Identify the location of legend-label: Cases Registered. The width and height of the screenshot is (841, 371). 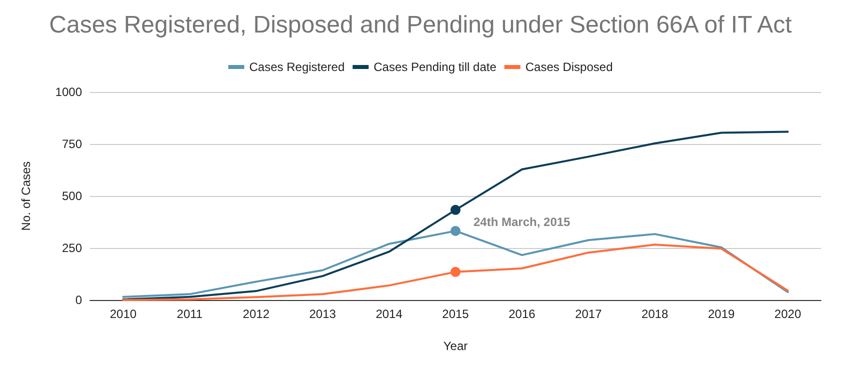
(297, 67).